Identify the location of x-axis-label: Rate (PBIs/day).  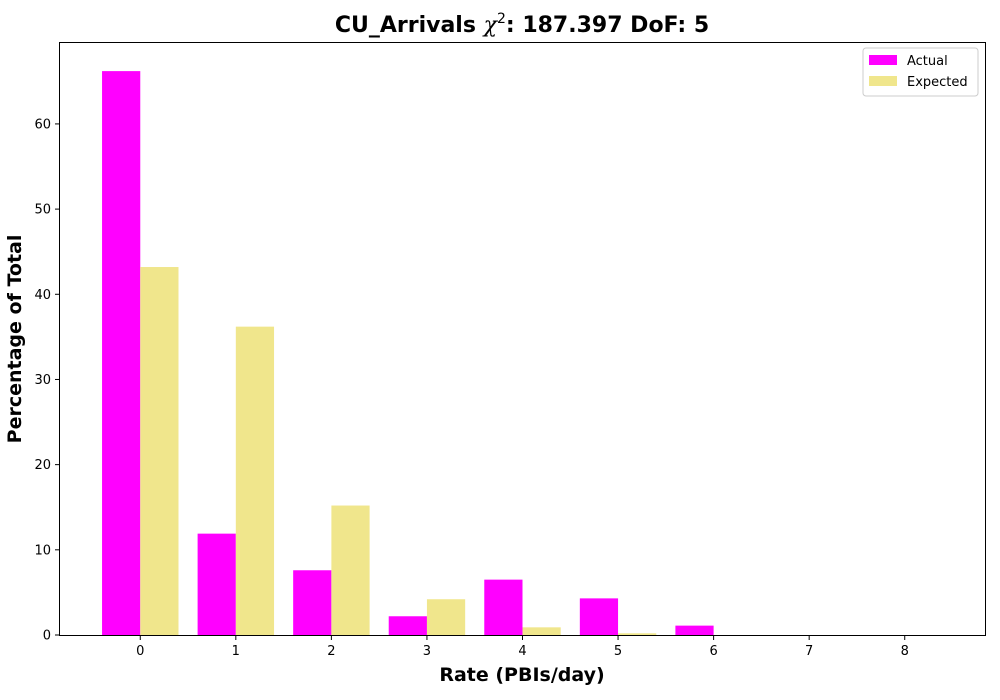
(521, 675).